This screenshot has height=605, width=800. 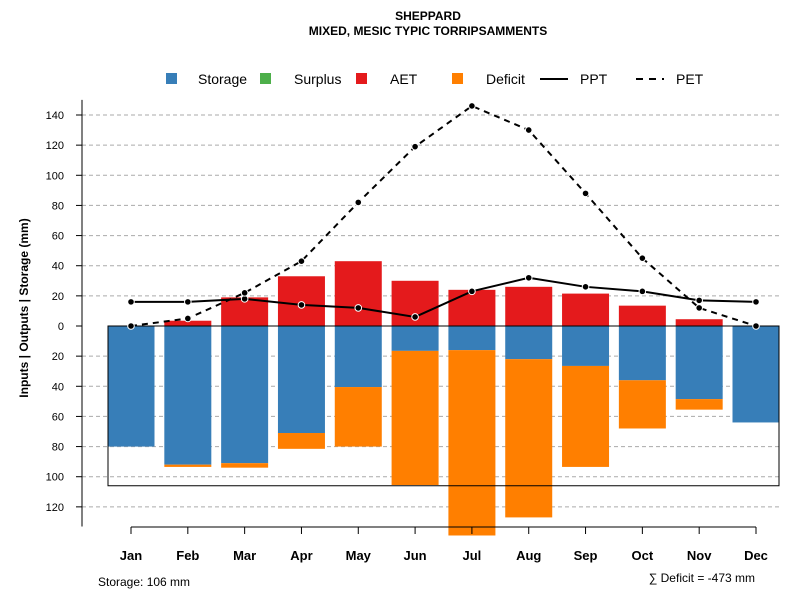 What do you see at coordinates (594, 79) in the screenshot?
I see `legend-label-ppt: PPT` at bounding box center [594, 79].